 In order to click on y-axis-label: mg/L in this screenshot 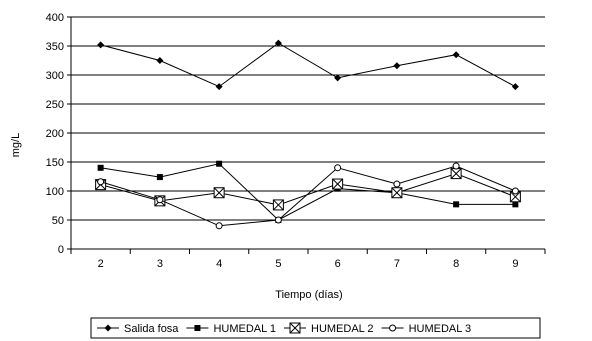, I will do `click(16, 145)`.